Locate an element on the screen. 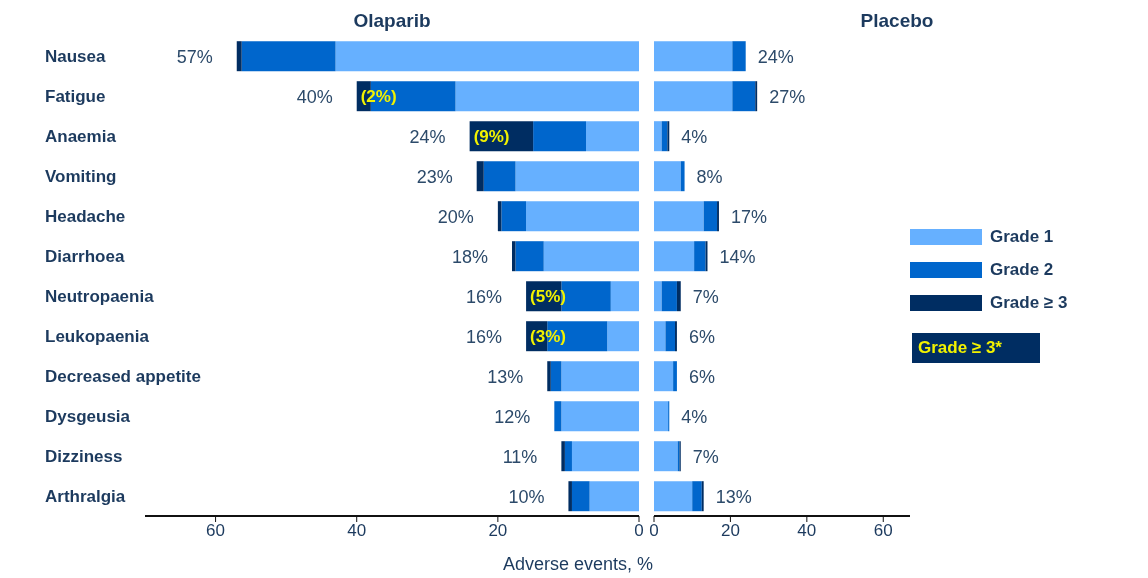  y-tick-label: Leukopaenia is located at coordinates (97, 336).